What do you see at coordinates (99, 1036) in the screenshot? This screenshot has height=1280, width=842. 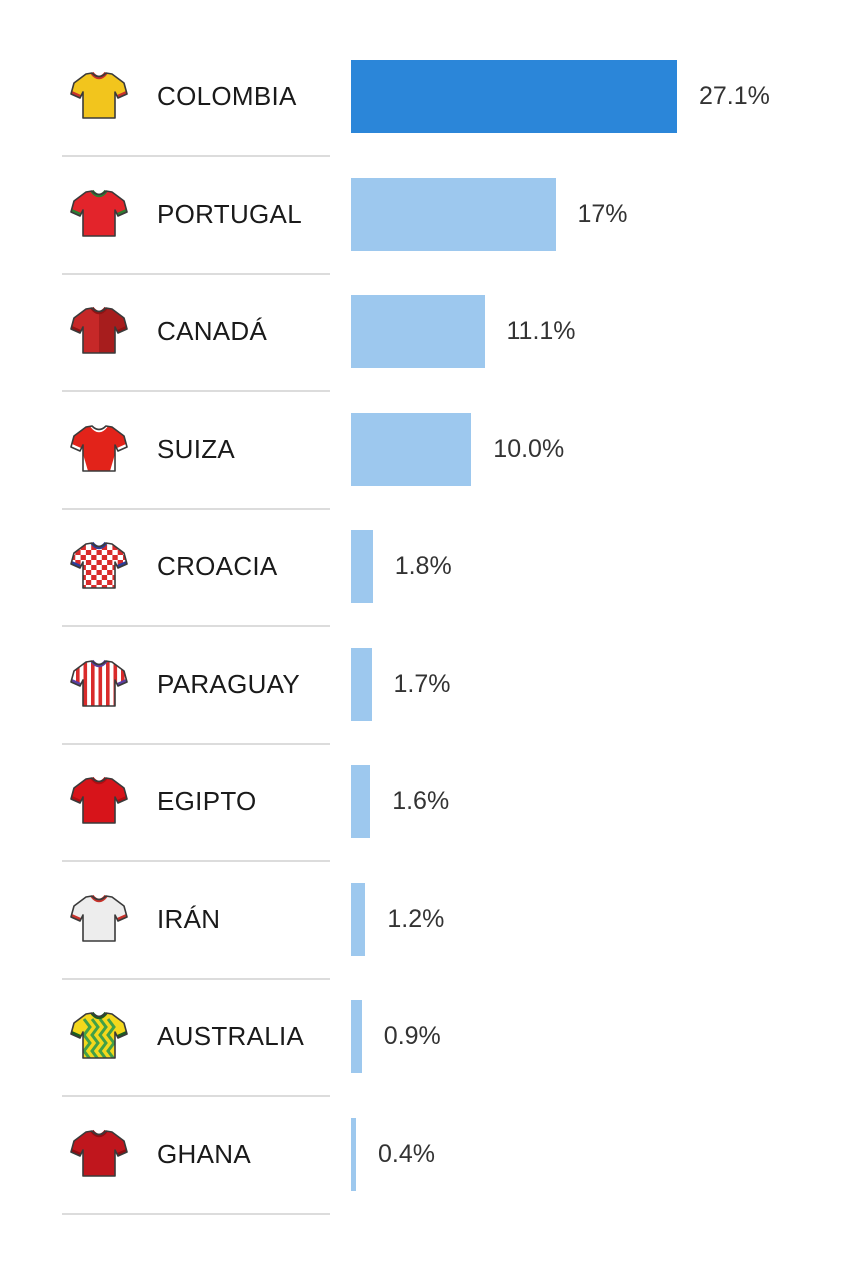 I see `jersey-australia-icon` at bounding box center [99, 1036].